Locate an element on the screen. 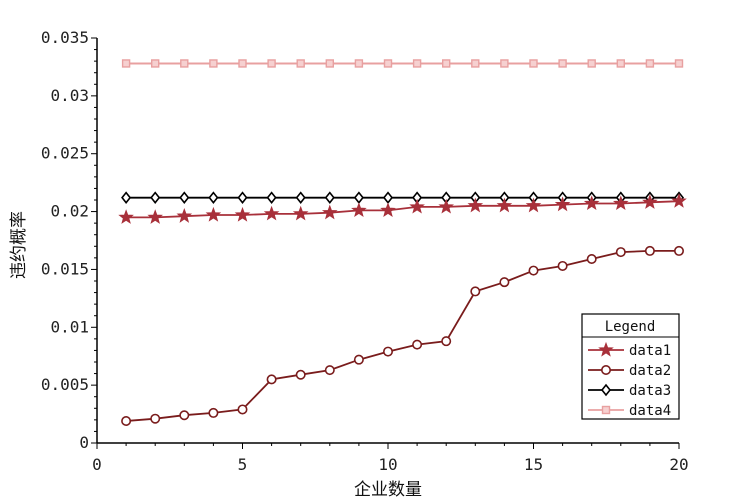 Image resolution: width=750 pixels, height=500 pixels. legend-label-data1: data1 is located at coordinates (650, 351).